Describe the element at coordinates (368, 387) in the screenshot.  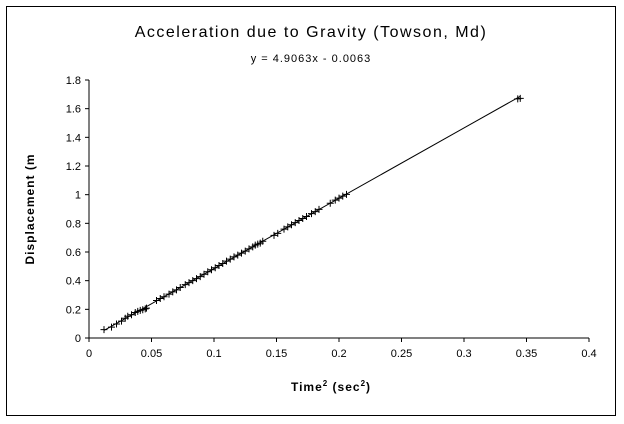
I see `x-axis-label-unit-close: )` at that location.